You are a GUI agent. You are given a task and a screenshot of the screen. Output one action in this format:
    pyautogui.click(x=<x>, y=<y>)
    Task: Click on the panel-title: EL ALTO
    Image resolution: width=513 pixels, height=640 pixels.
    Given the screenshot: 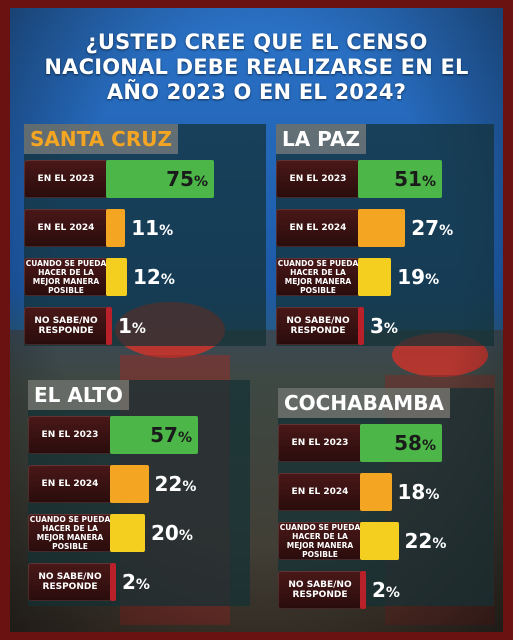 What is the action you would take?
    pyautogui.click(x=78, y=395)
    